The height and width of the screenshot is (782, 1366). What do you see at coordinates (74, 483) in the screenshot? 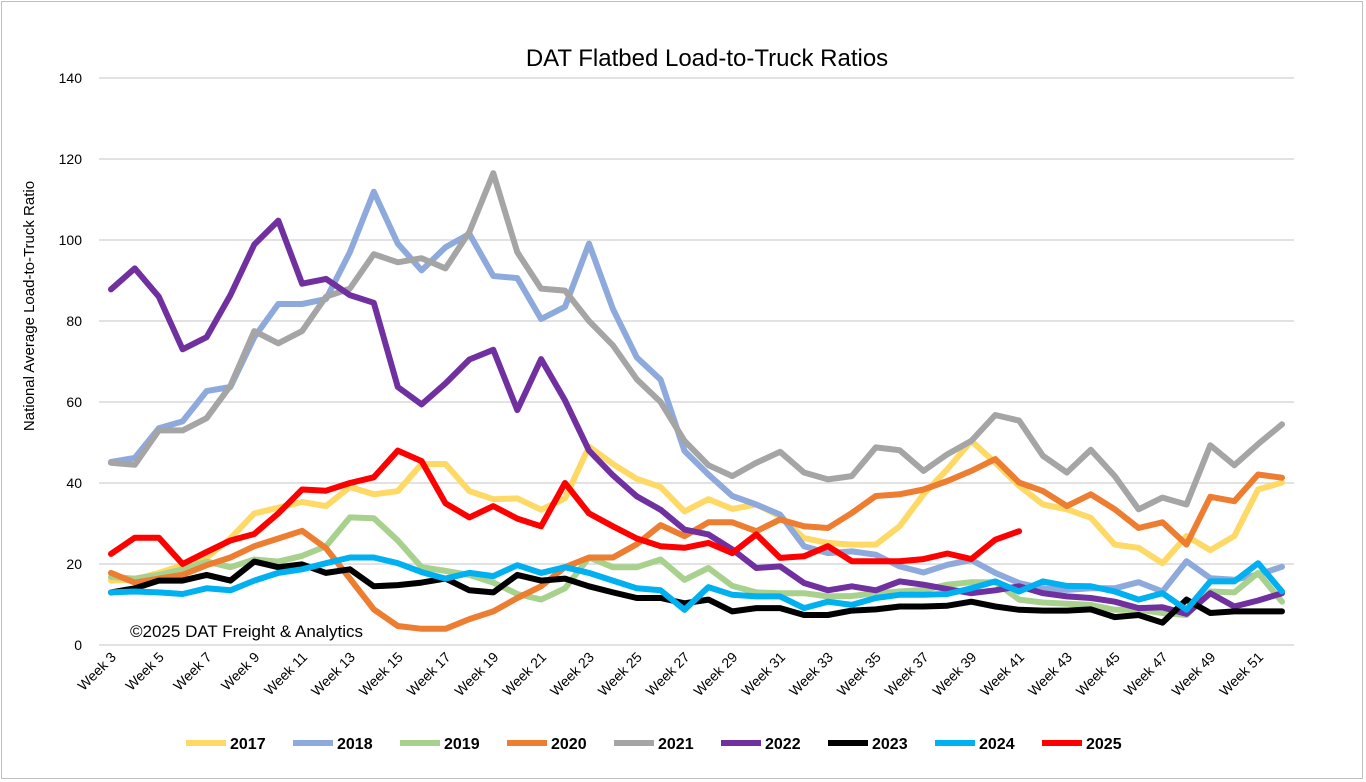
I see `y-tick-label: 40` at bounding box center [74, 483].